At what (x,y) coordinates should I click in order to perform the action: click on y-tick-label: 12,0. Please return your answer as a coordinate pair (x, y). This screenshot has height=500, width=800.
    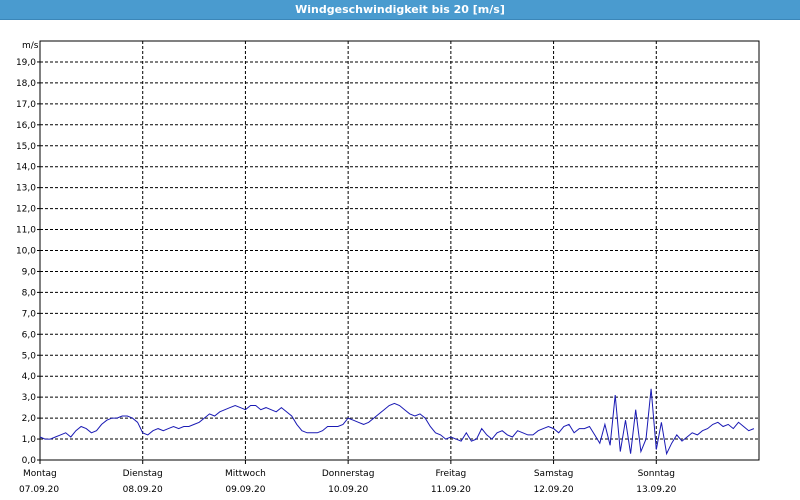
    Looking at the image, I should click on (26, 210).